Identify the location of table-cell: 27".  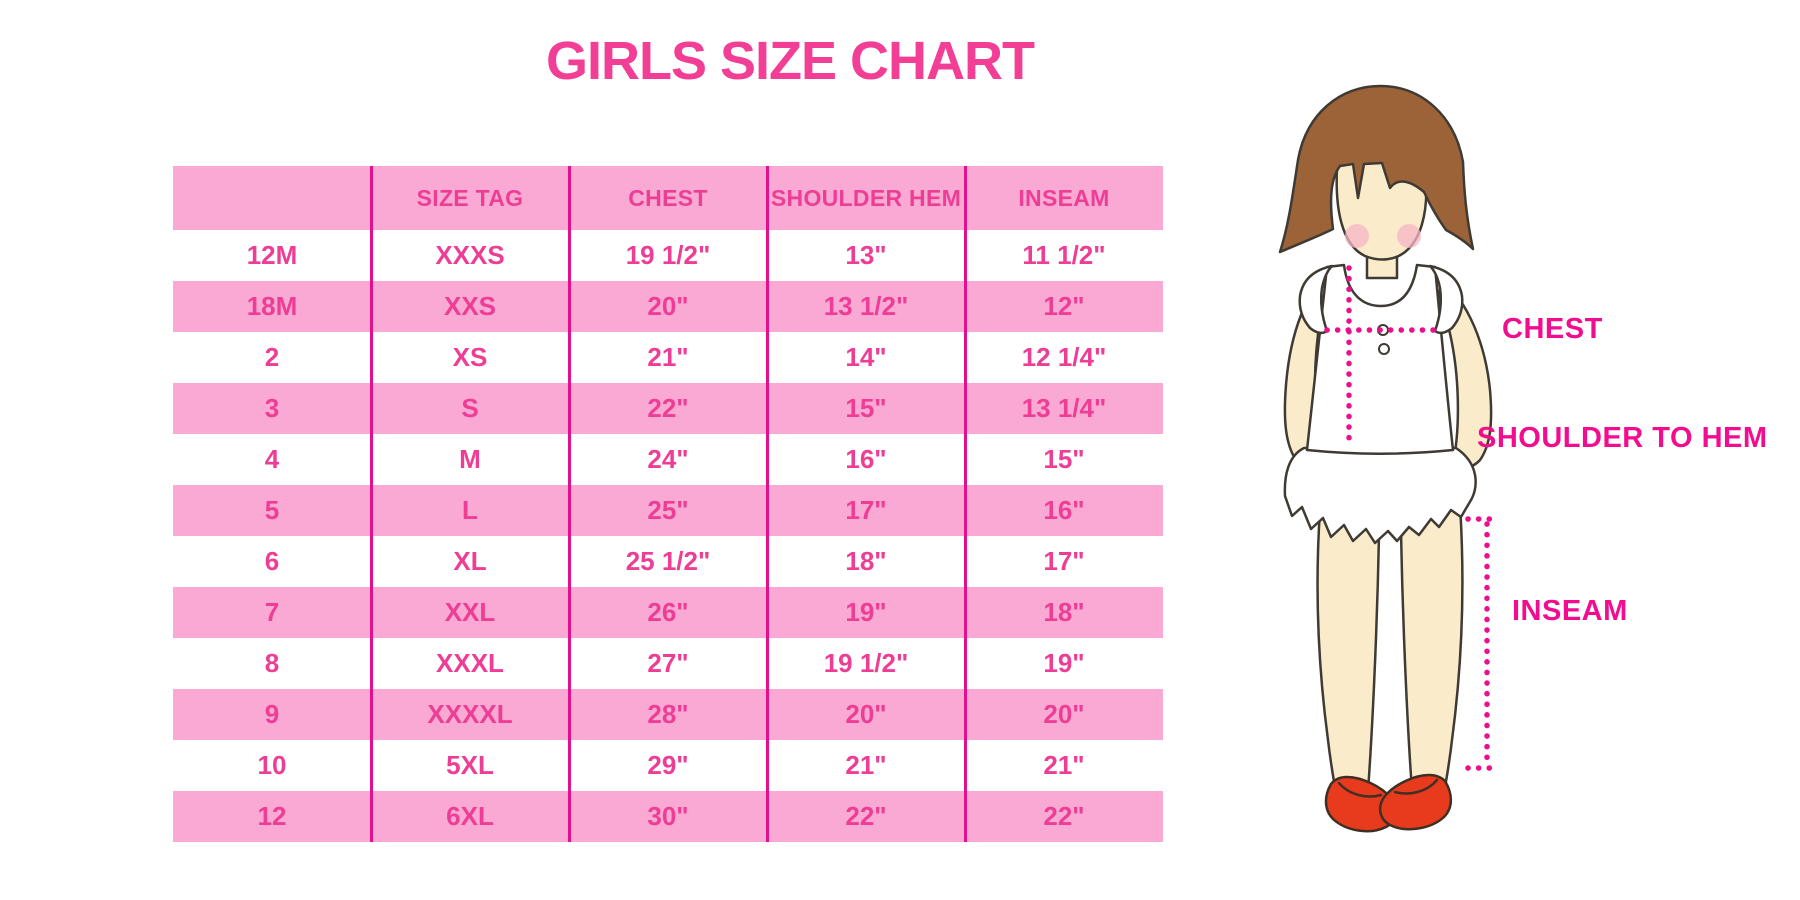
(668, 663).